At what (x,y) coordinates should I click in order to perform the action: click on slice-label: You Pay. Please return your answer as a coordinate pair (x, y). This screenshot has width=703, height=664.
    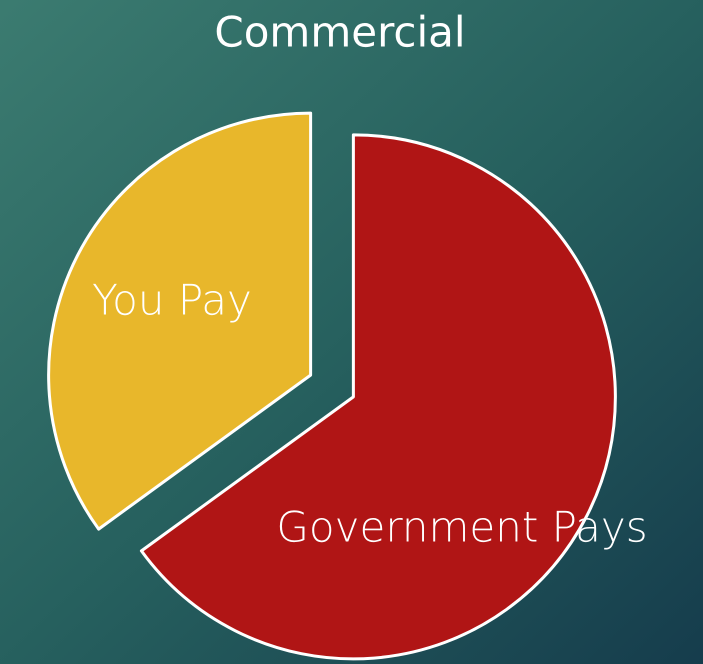
    Looking at the image, I should click on (172, 300).